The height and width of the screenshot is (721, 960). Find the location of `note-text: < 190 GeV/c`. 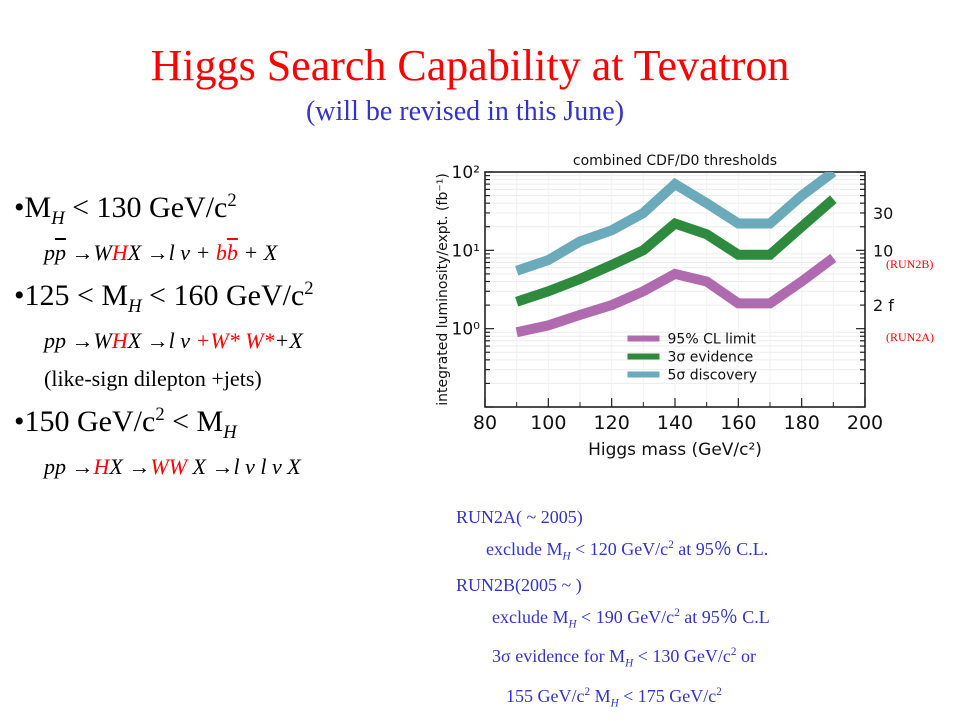

note-text: < 190 GeV/c is located at coordinates (625, 616).